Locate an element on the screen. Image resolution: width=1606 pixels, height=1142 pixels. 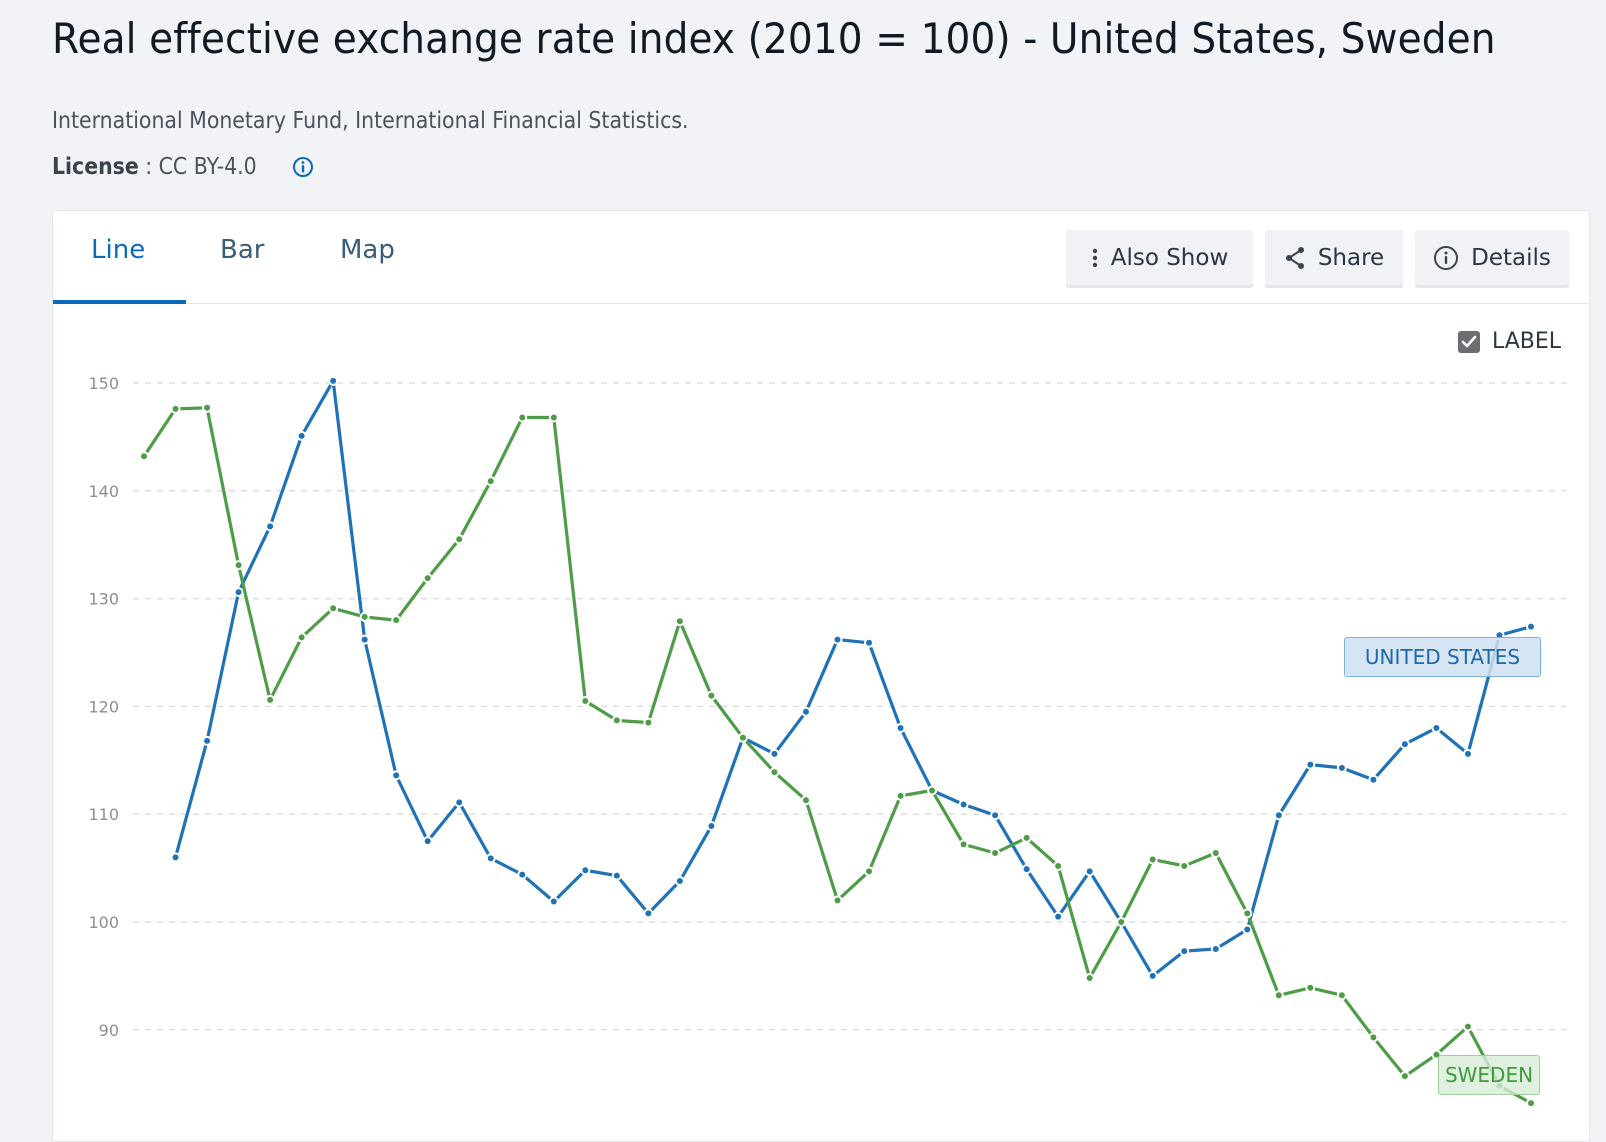
label-toggle: LABEL is located at coordinates (1509, 341).